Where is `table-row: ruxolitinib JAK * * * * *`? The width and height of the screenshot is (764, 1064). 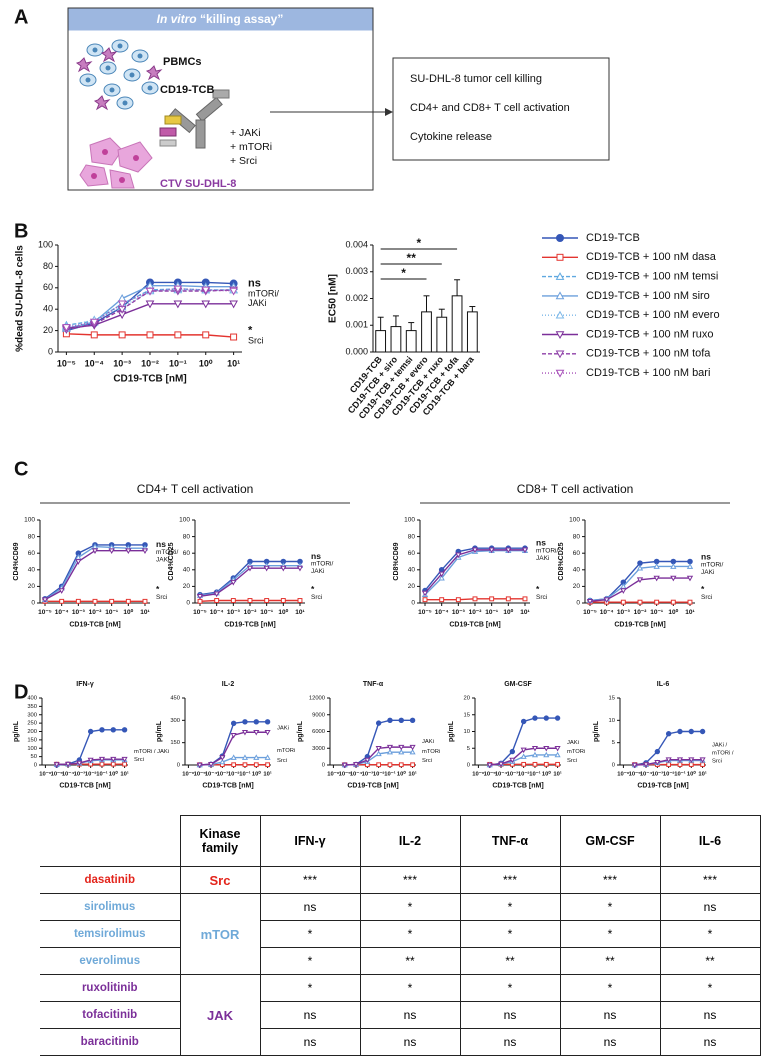 table-row: ruxolitinib JAK * * * * * is located at coordinates (400, 1015).